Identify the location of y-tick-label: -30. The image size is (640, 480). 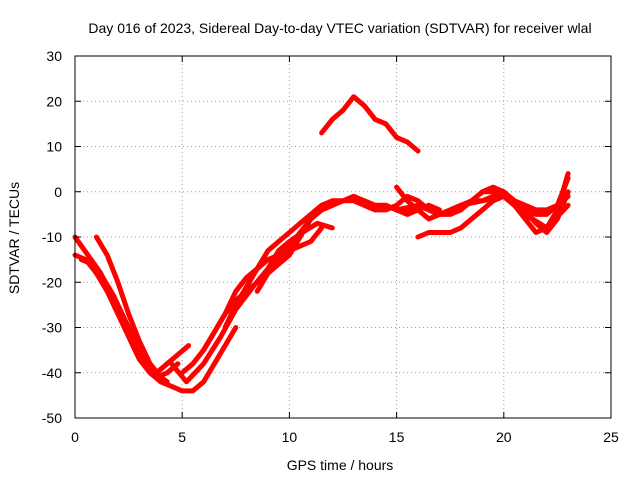
(52, 328).